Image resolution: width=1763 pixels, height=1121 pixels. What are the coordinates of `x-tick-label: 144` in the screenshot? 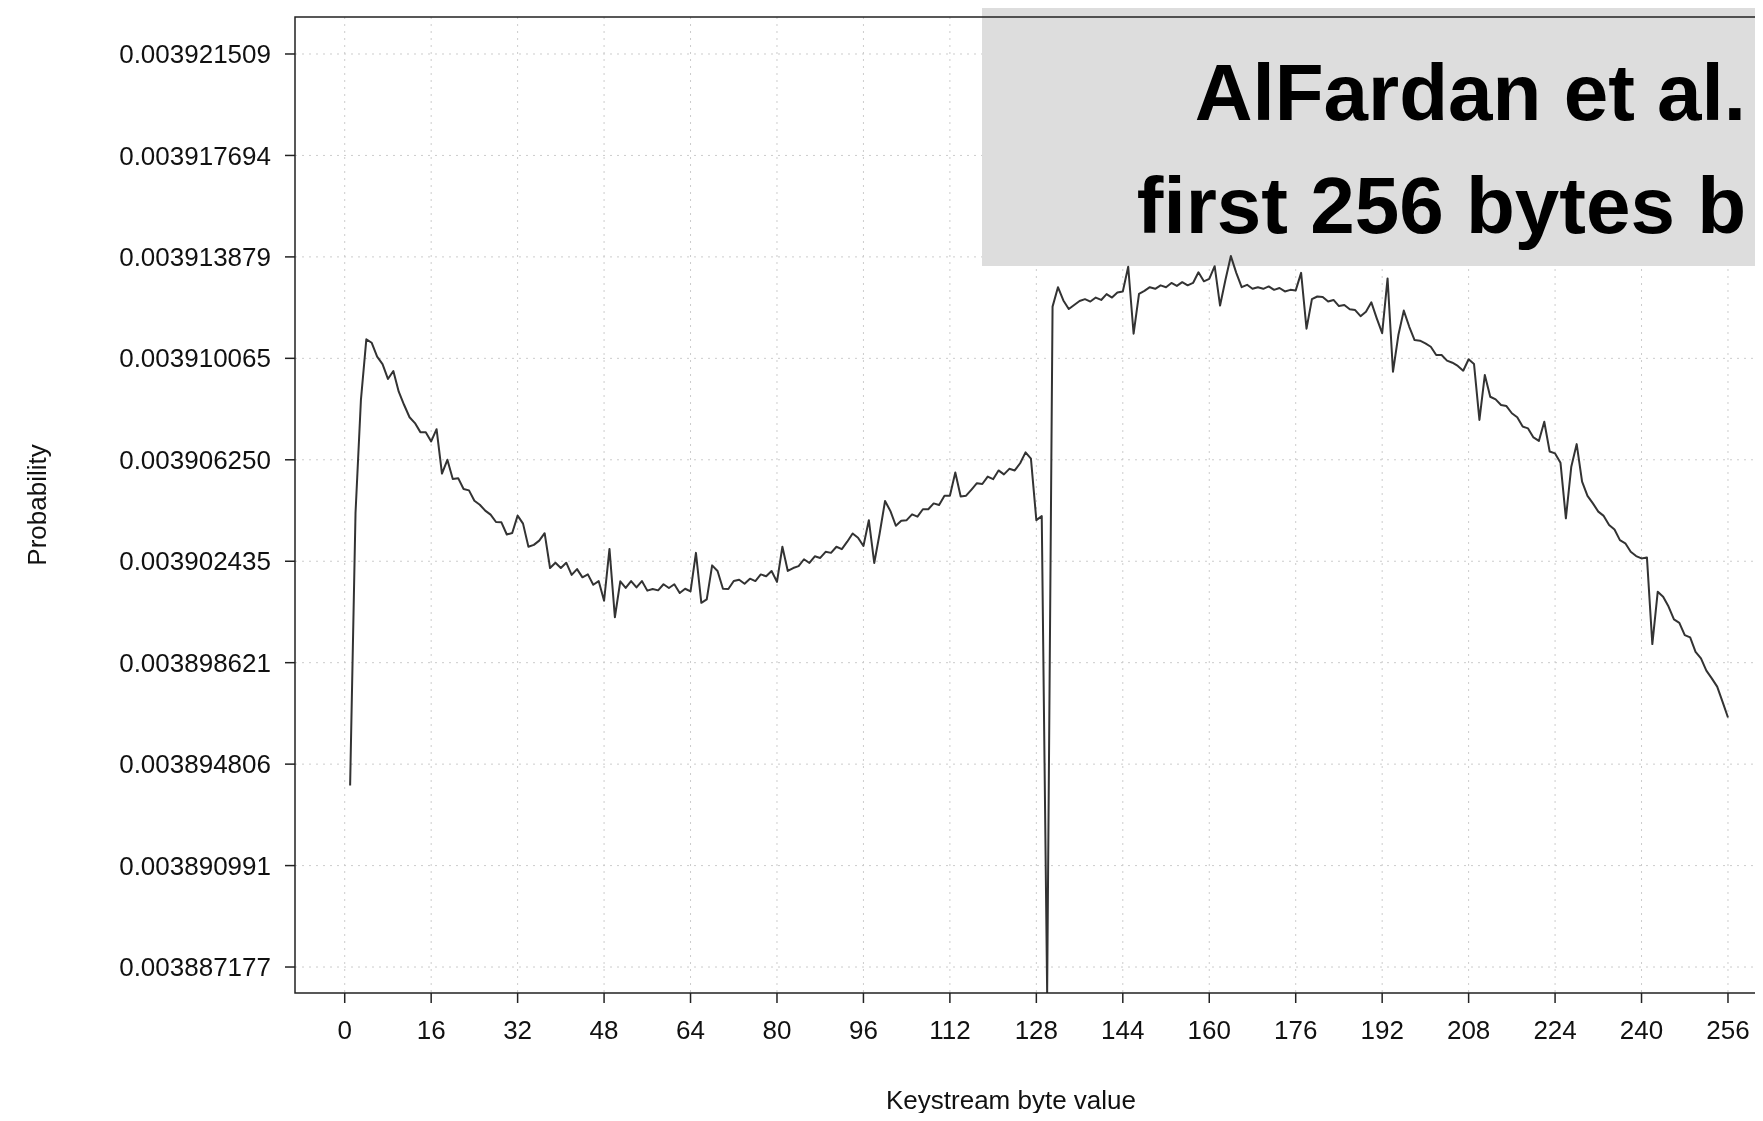 It's located at (1123, 1030).